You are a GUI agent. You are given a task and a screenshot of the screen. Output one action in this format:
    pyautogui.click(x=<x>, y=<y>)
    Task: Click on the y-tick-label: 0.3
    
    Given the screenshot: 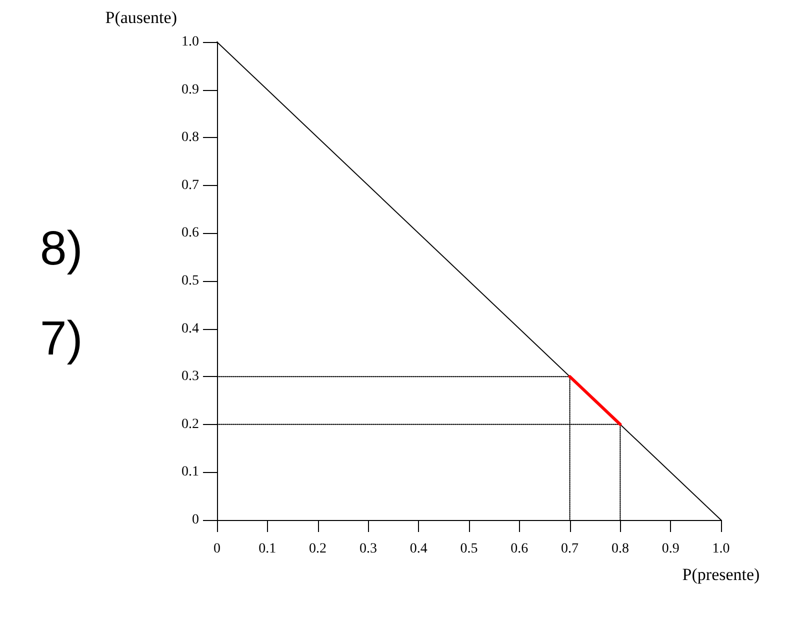 What is the action you would take?
    pyautogui.click(x=190, y=376)
    